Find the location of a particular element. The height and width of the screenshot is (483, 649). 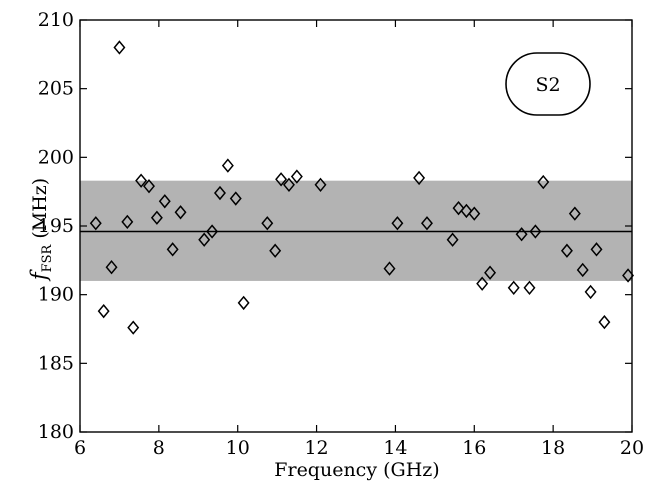

y-tick-label: 190 is located at coordinates (56, 295).